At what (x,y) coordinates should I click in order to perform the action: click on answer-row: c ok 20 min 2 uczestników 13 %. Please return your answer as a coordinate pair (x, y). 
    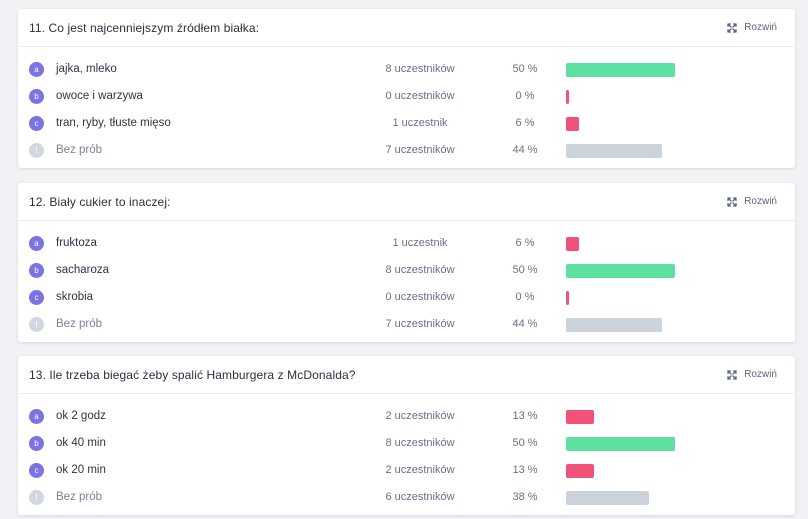
    Looking at the image, I should click on (406, 470).